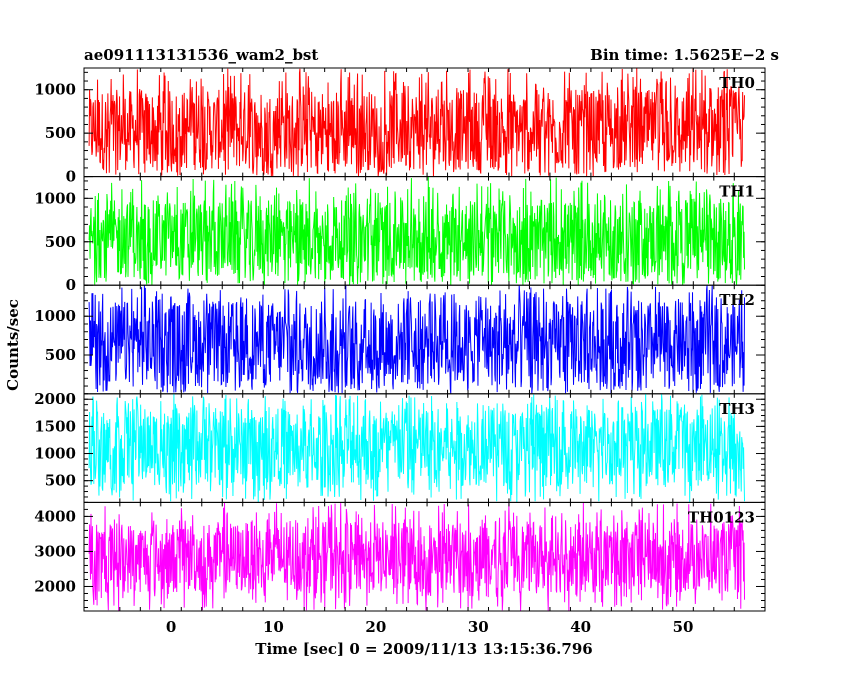  Describe the element at coordinates (375, 627) in the screenshot. I see `x-tick-label: 20` at that location.